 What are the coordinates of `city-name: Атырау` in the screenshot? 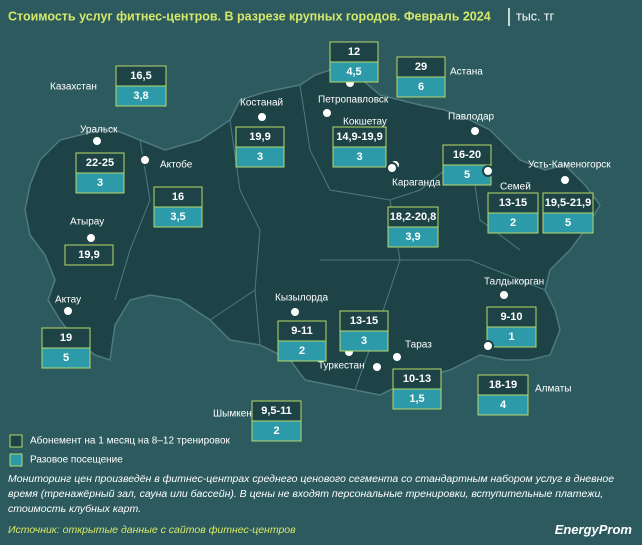 It's located at (87, 222).